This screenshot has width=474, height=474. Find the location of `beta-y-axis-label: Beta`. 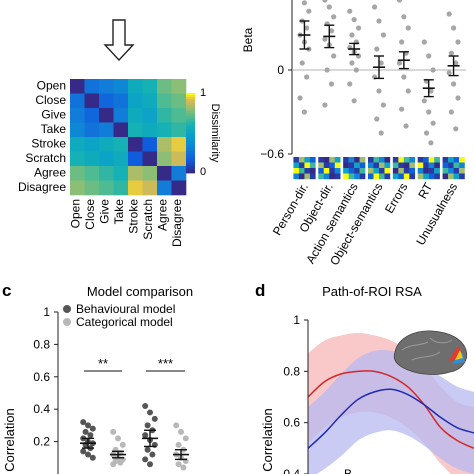

beta-y-axis-label: Beta is located at coordinates (248, 39).